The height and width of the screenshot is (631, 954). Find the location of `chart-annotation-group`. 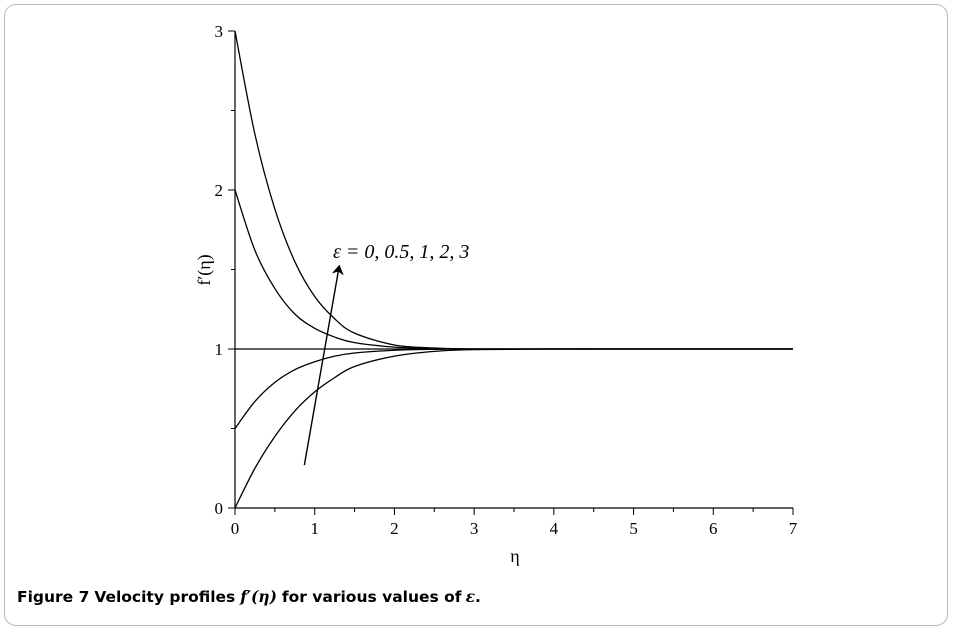

chart-annotation-group is located at coordinates (323, 365).